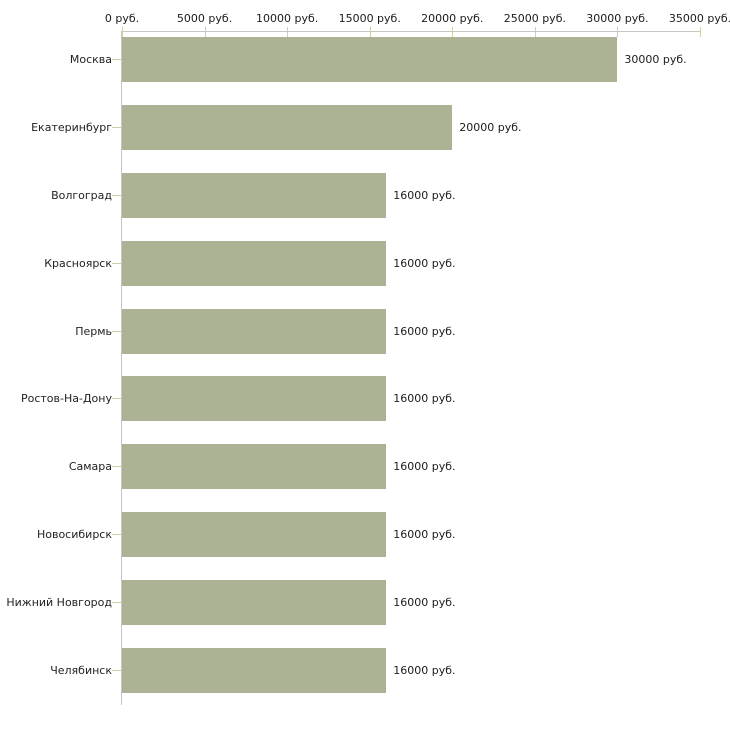 This screenshot has height=730, width=730. Describe the element at coordinates (287, 18) in the screenshot. I see `x-axis-tick-label: 10000 руб.` at that location.